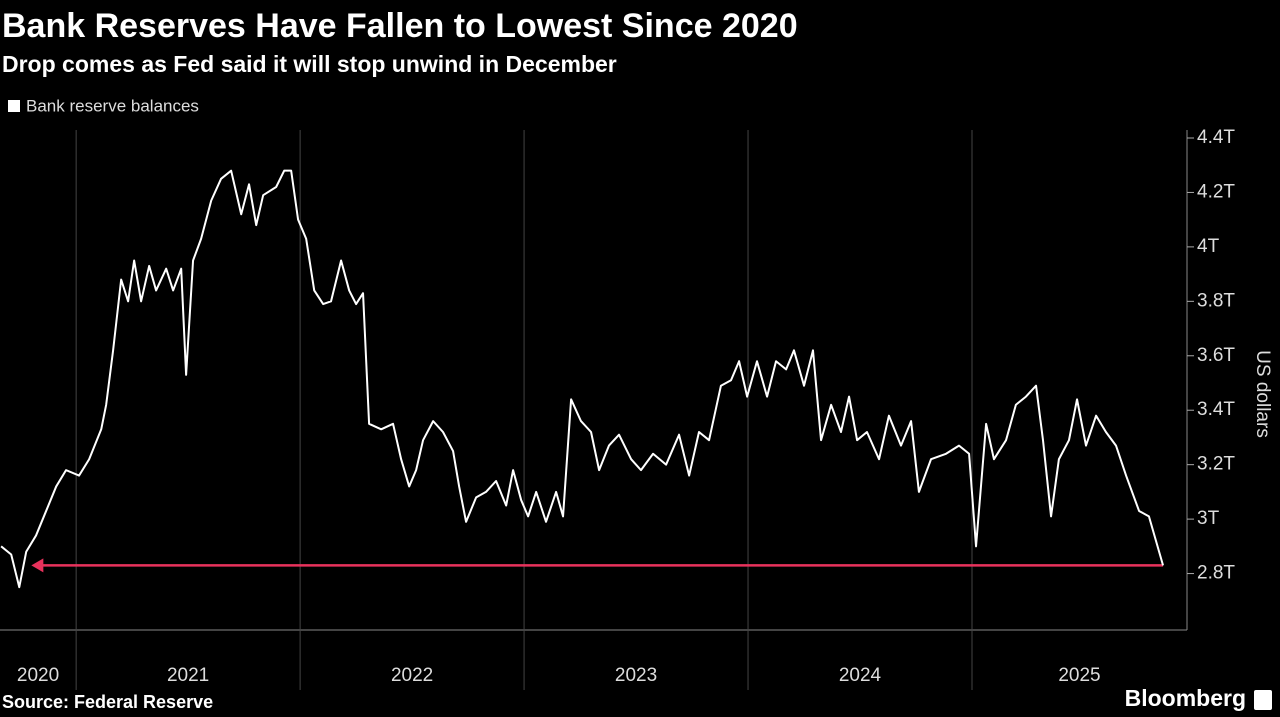 Image resolution: width=1280 pixels, height=717 pixels. I want to click on y-tick-label: 4.4T, so click(1216, 137).